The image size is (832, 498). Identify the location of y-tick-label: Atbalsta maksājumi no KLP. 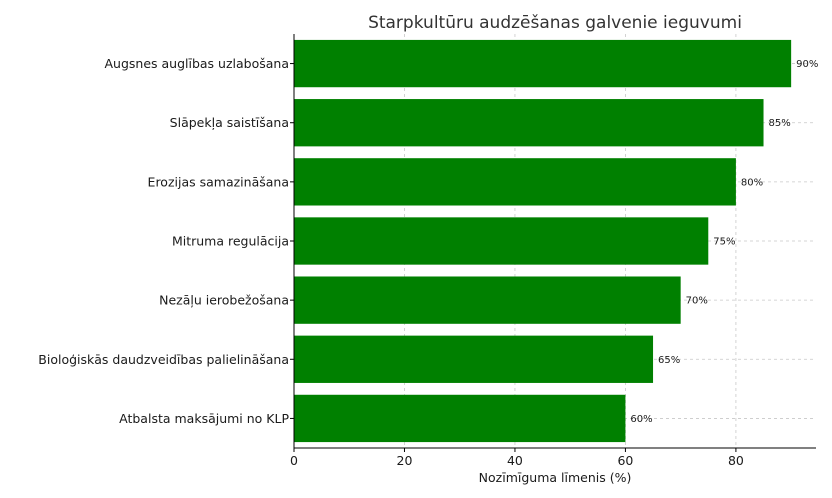
(204, 418).